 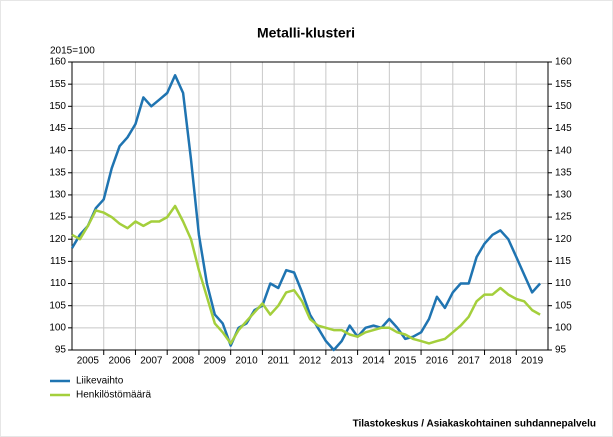 What do you see at coordinates (57, 172) in the screenshot?
I see `y-tick-label: 135` at bounding box center [57, 172].